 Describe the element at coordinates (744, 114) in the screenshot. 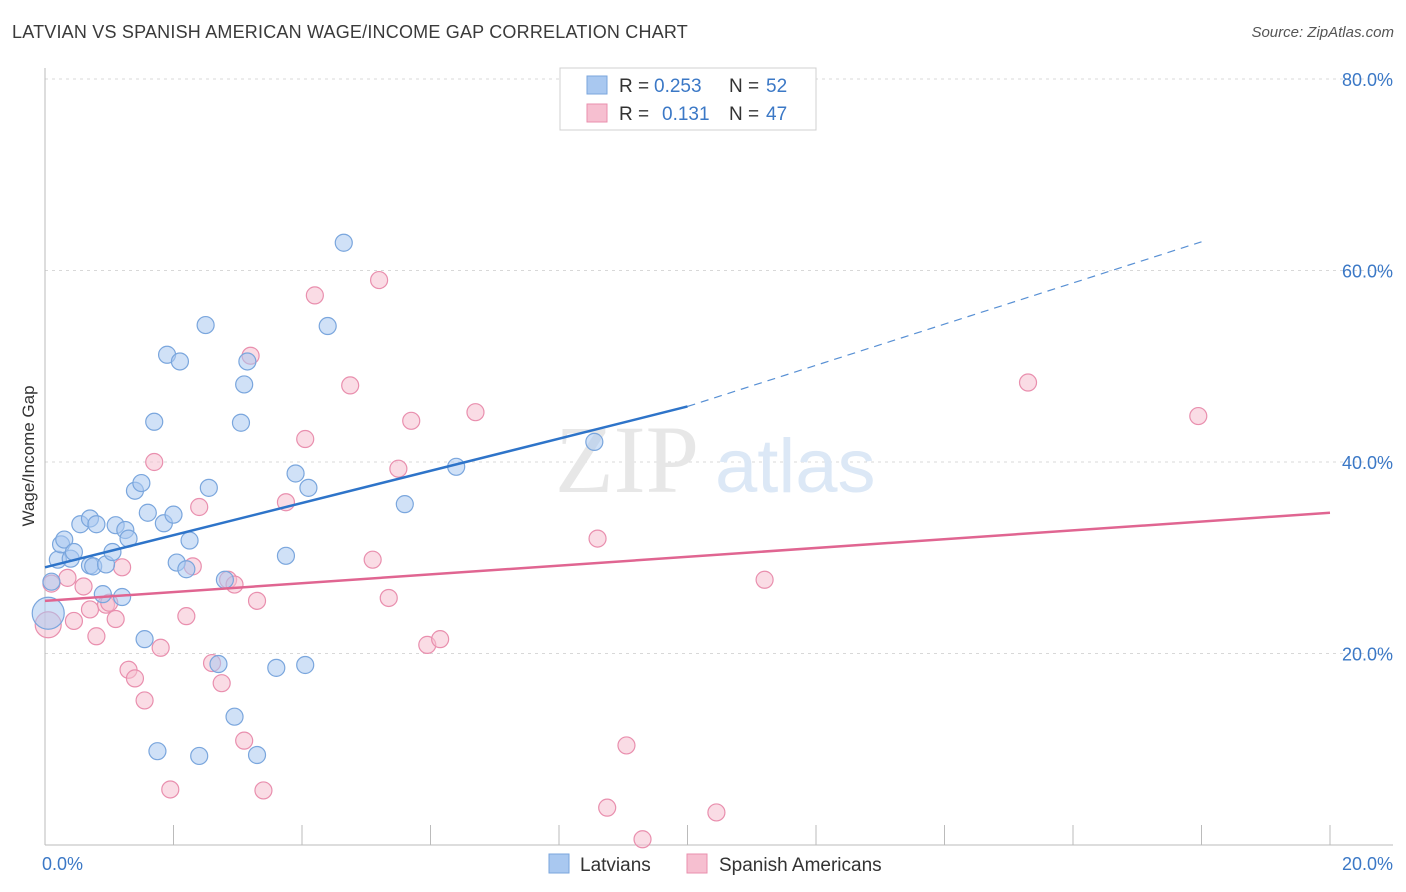

I see `legend-n-label-2: N =` at that location.